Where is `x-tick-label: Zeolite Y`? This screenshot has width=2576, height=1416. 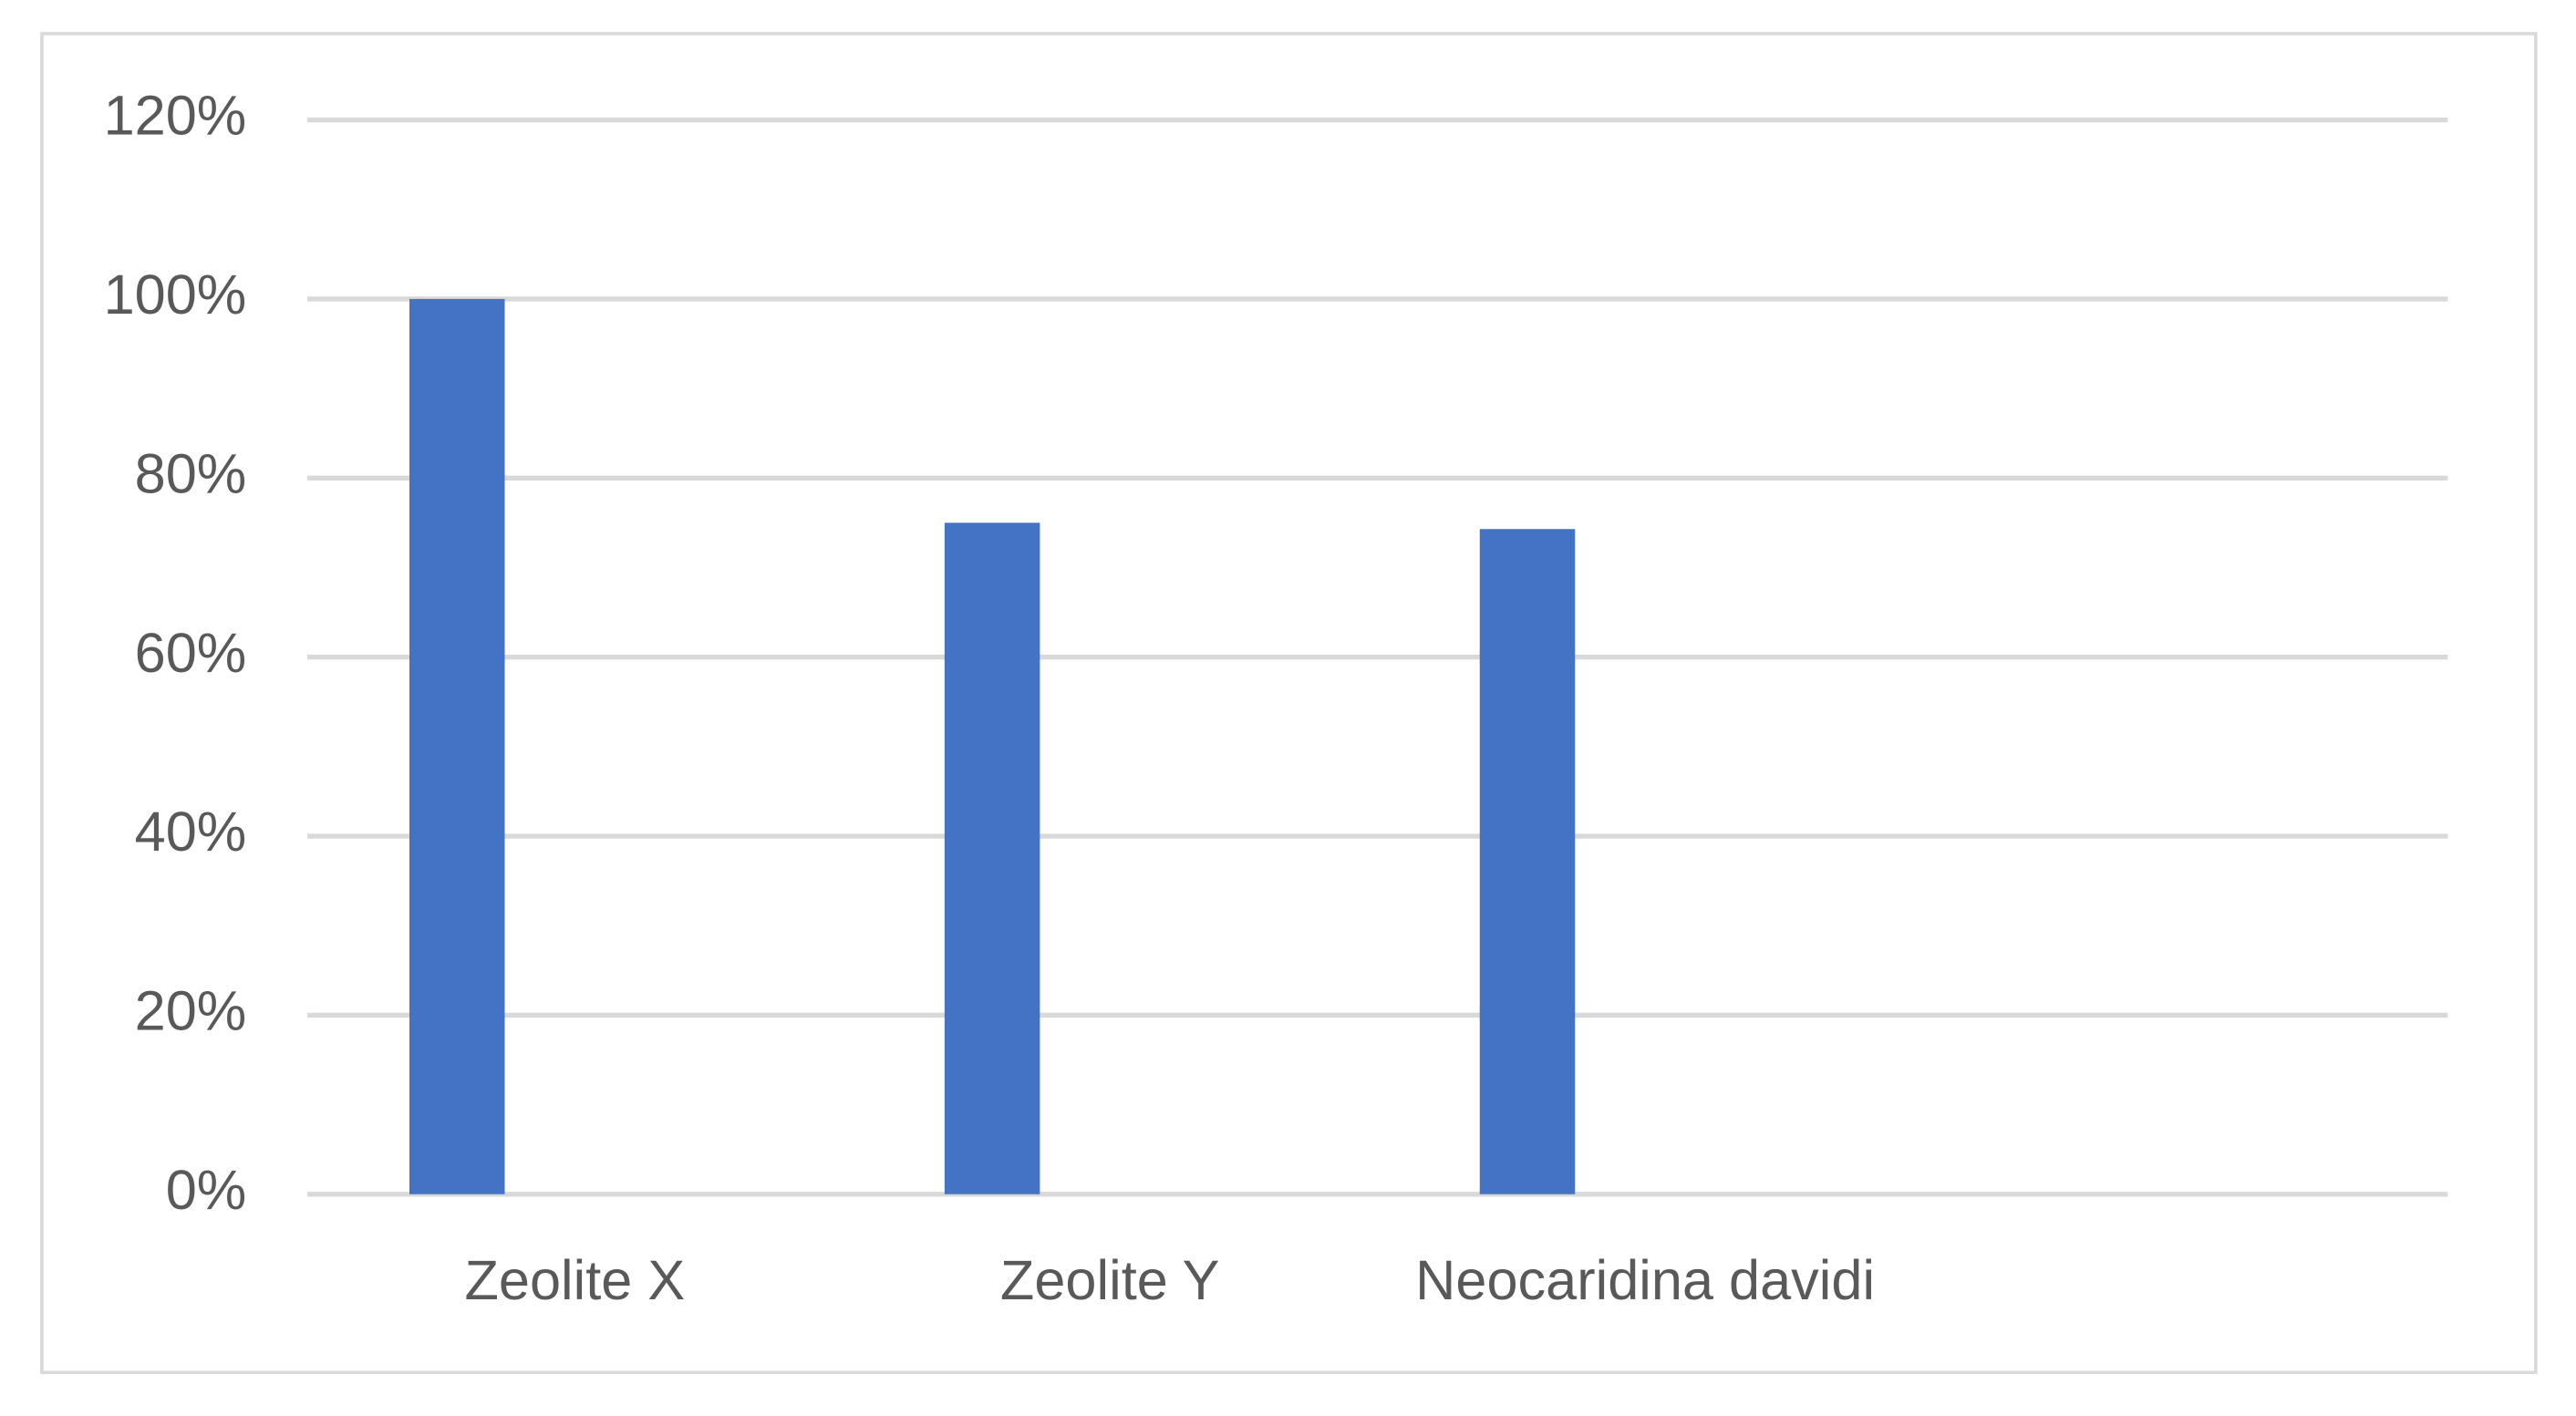 x-tick-label: Zeolite Y is located at coordinates (1110, 1280).